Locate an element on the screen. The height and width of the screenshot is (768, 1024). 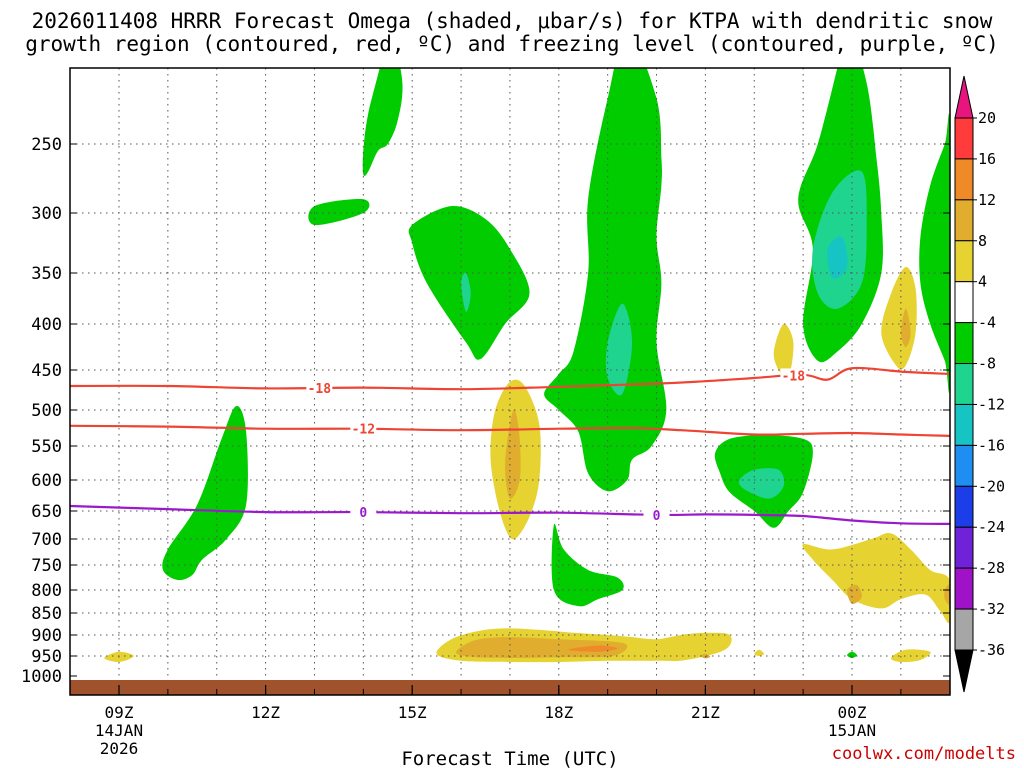
y-tick-label-650: 650 is located at coordinates (46, 512).